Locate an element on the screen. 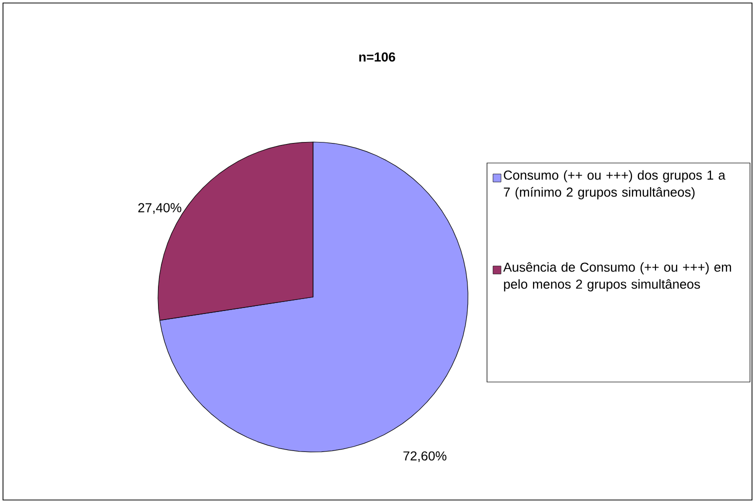 This screenshot has height=503, width=755. legend-label: Consumo (++ ou +++) dos grupos 1 a 7 (mínimo 2 grupos simultâneos) is located at coordinates (615, 185).